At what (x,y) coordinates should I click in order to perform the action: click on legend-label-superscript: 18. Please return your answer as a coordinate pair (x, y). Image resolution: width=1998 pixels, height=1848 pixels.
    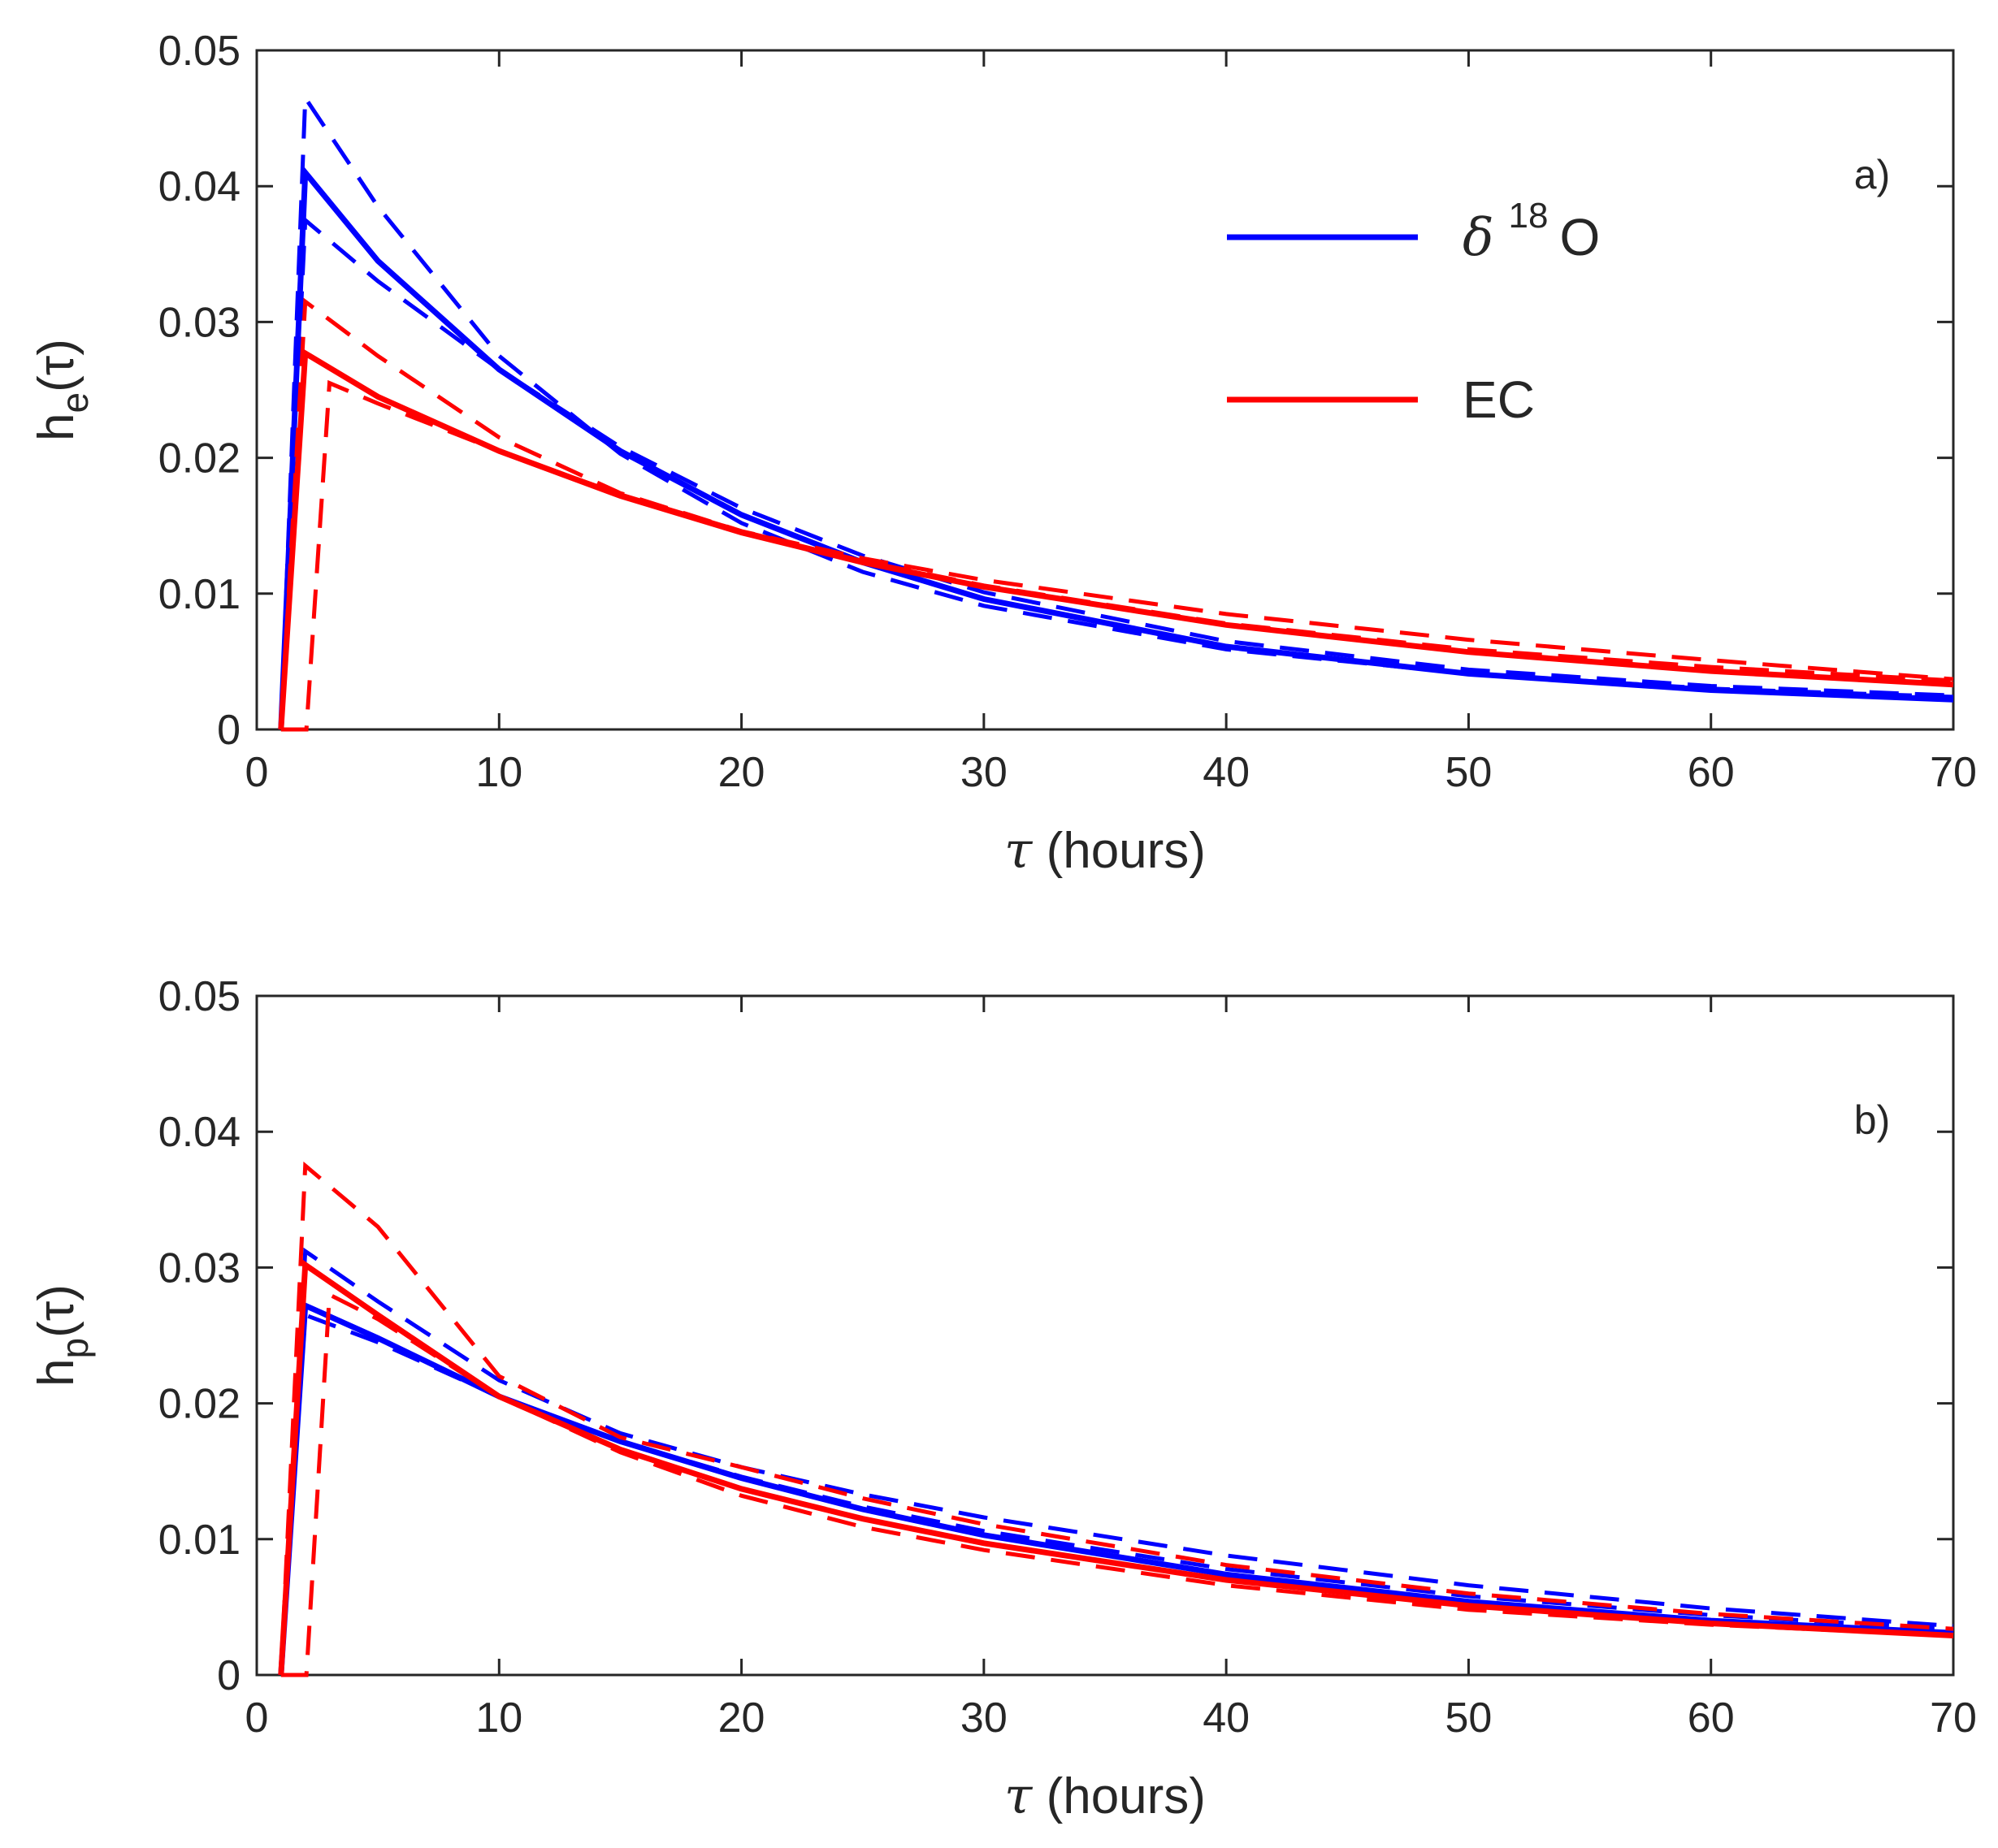
    Looking at the image, I should click on (1529, 216).